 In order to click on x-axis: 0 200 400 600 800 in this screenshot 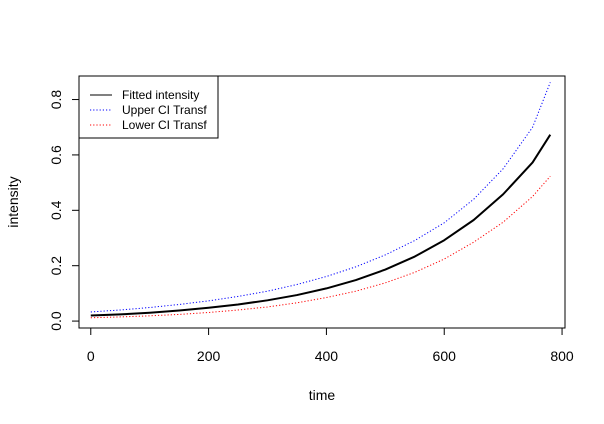, I will do `click(330, 345)`.